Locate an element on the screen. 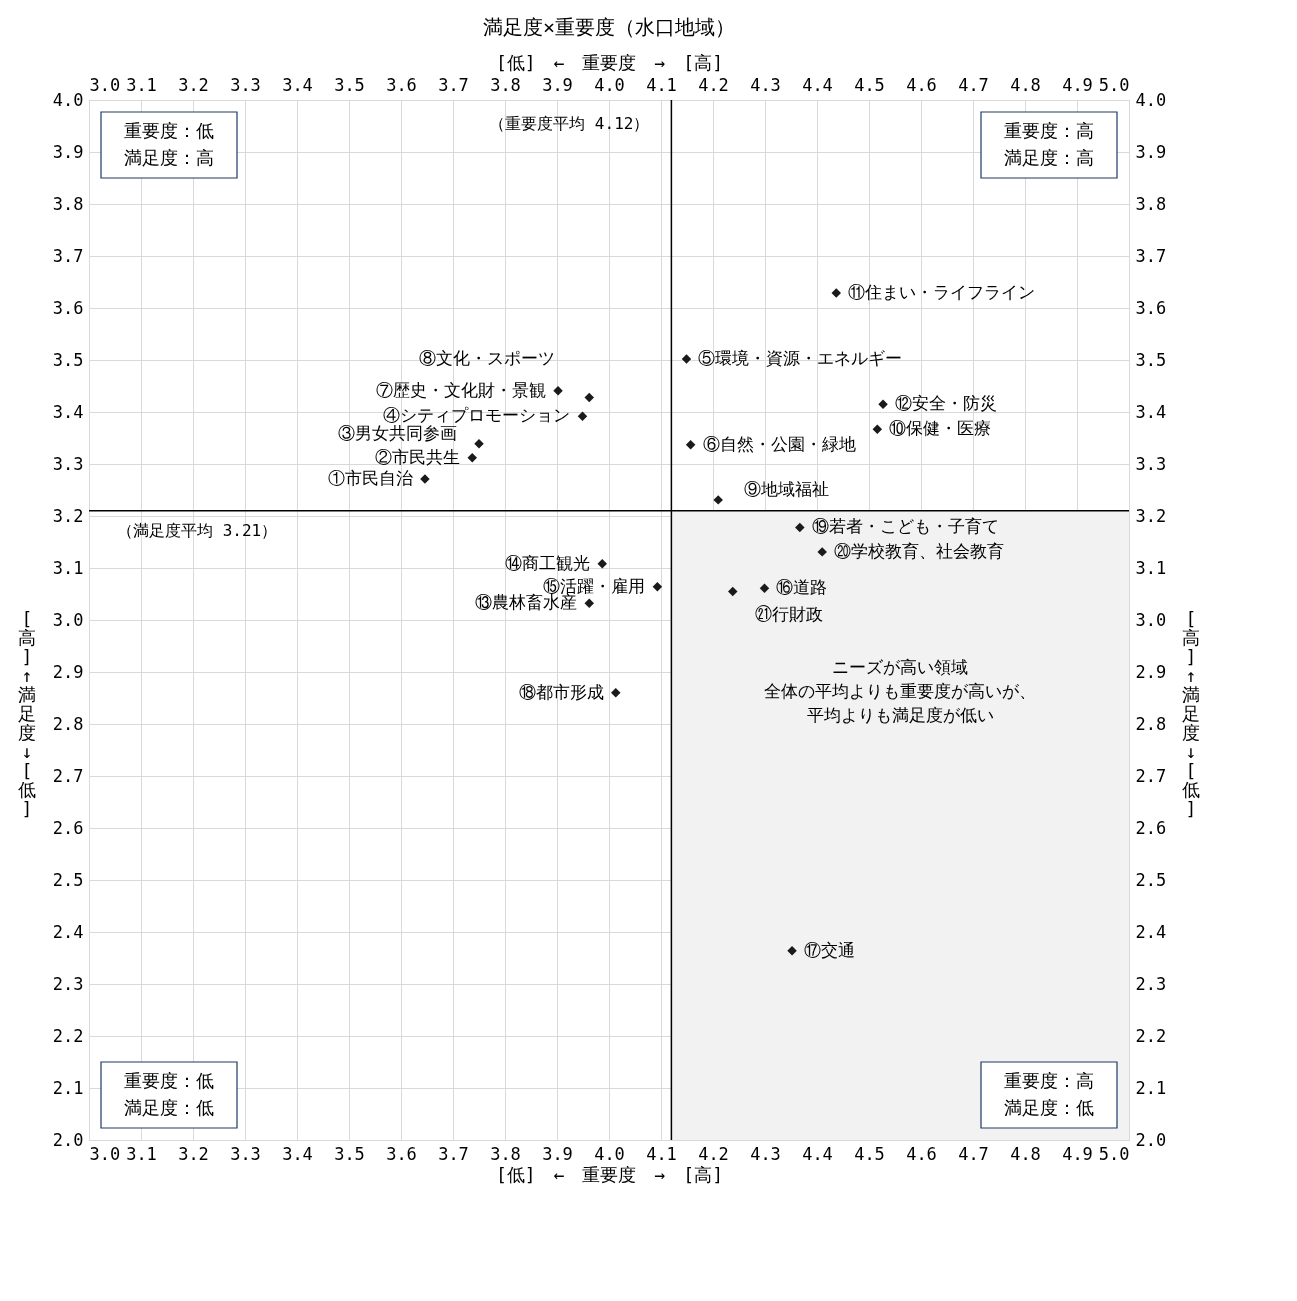 This screenshot has width=1297, height=1301. annotation: ⑫安全・防災 is located at coordinates (946, 403).